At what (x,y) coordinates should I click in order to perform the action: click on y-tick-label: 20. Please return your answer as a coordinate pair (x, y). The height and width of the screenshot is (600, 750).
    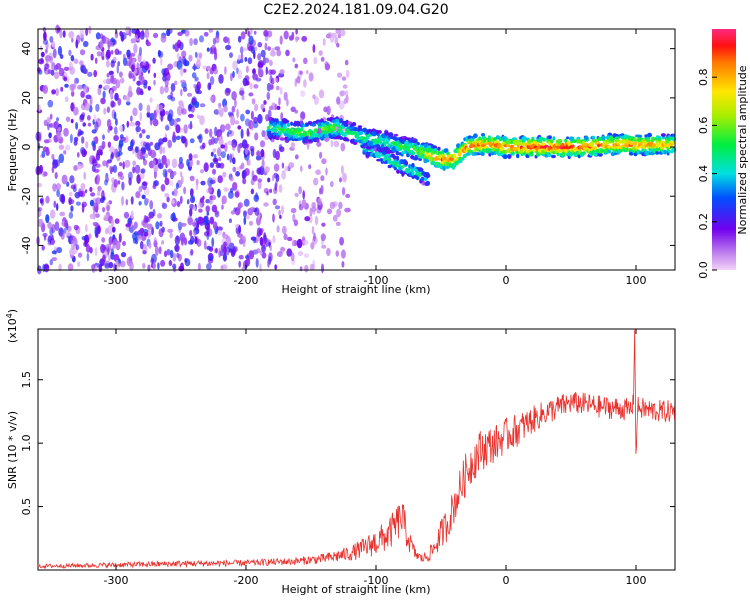
    Looking at the image, I should click on (26, 98).